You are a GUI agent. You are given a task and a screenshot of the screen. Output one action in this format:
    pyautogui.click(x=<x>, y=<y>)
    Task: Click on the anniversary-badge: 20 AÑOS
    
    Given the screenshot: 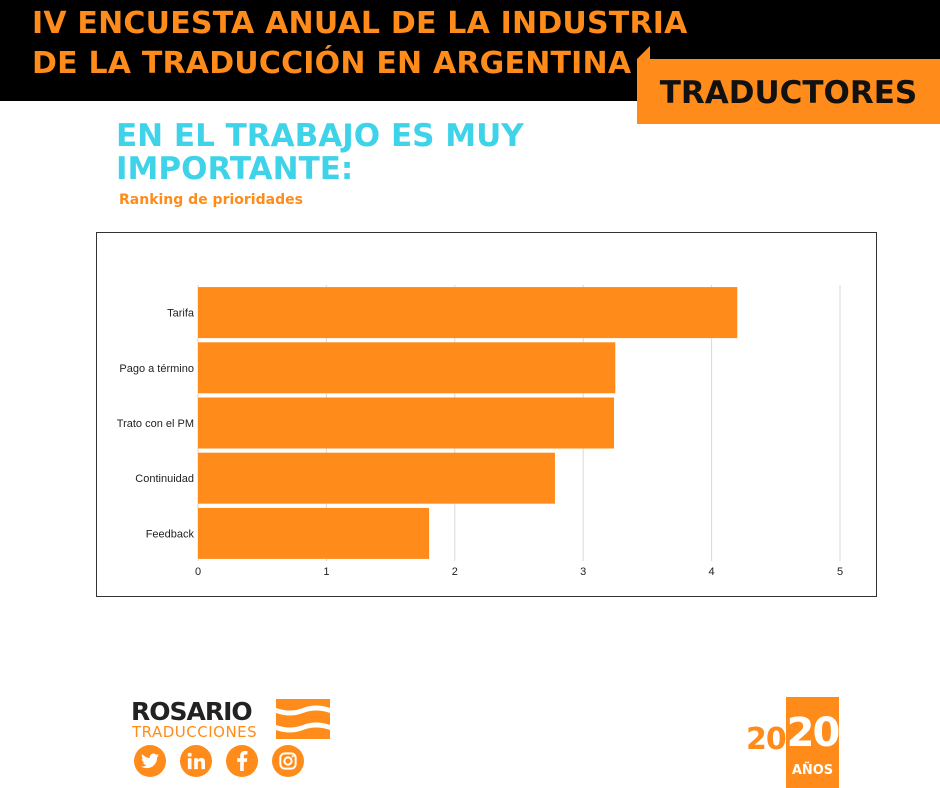 What is the action you would take?
    pyautogui.click(x=813, y=742)
    